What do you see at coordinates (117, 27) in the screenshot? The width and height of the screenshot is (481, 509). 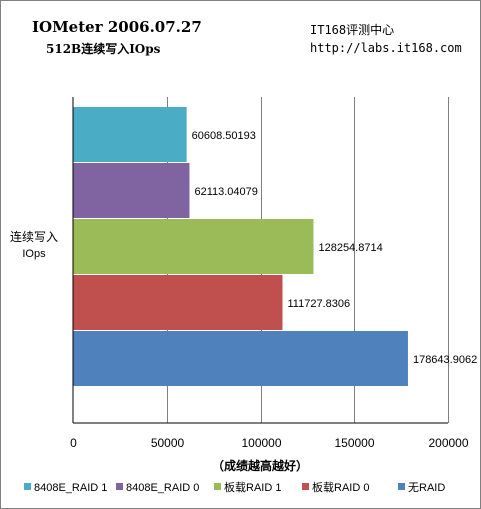 I see `chart-title: IOMeter 2006.07.27` at bounding box center [117, 27].